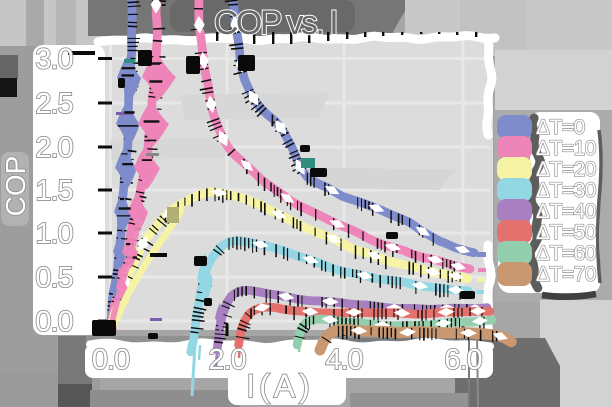 The image size is (612, 407). What do you see at coordinates (275, 23) in the screenshot?
I see `svg-text: COP vs. I` at bounding box center [275, 23].